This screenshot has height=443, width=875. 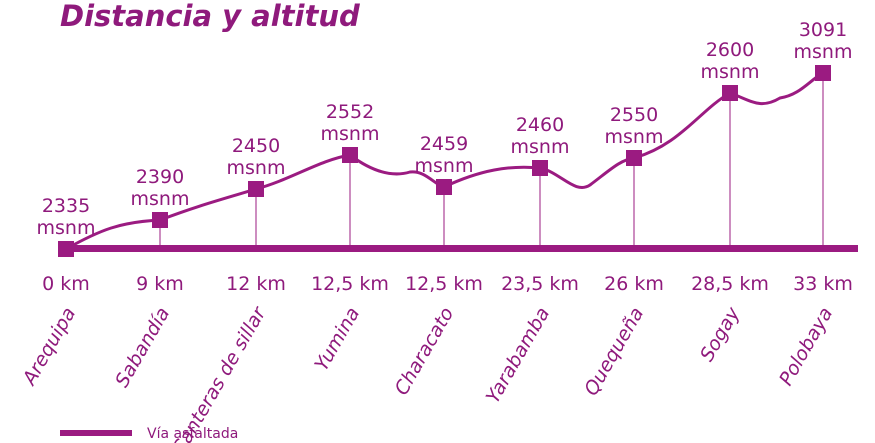 I want to click on station-name: Sabandía, so click(x=142, y=348).